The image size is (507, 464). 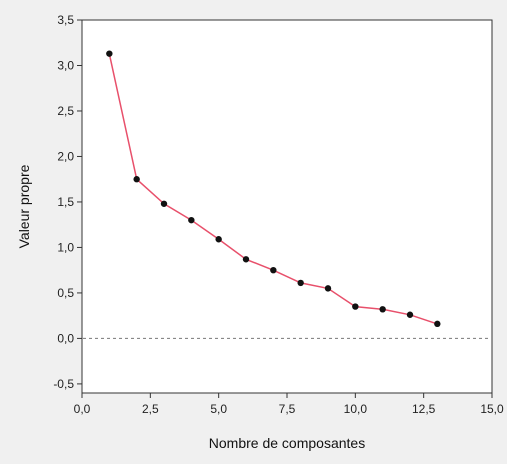 I want to click on y-tick-label: 0,5, so click(x=65, y=293).